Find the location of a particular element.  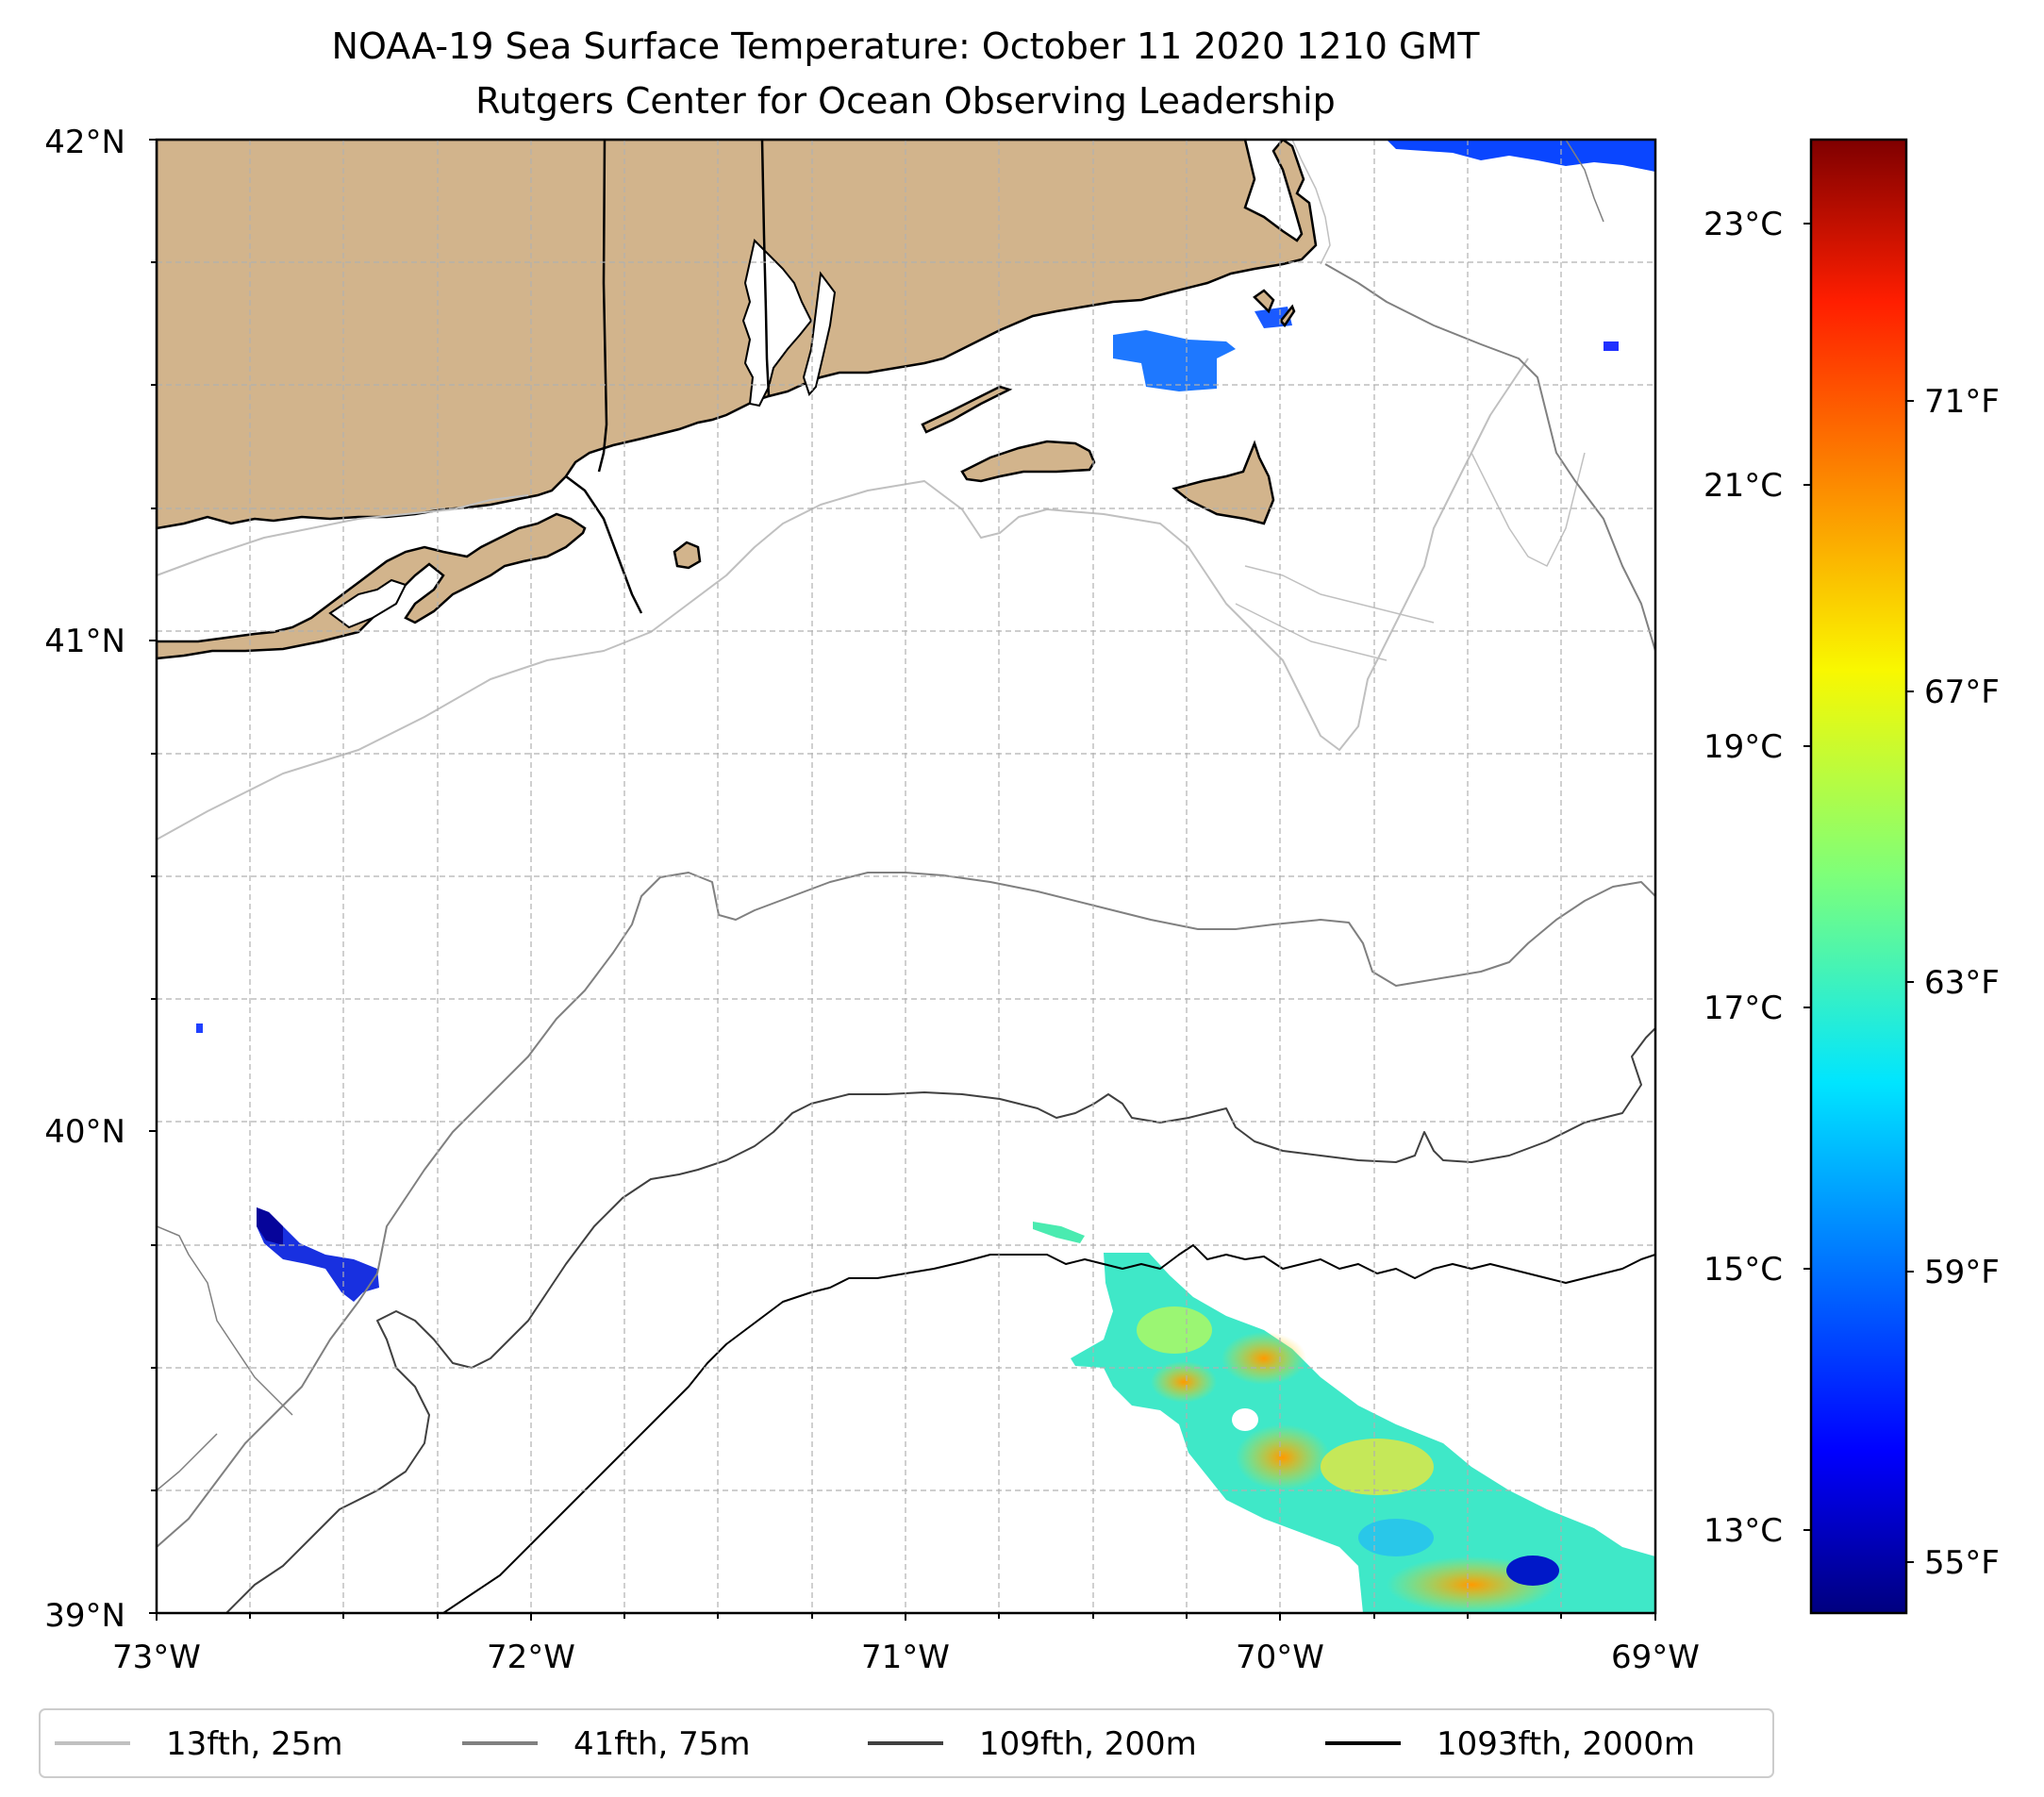

land-nantucket is located at coordinates (1223, 482).